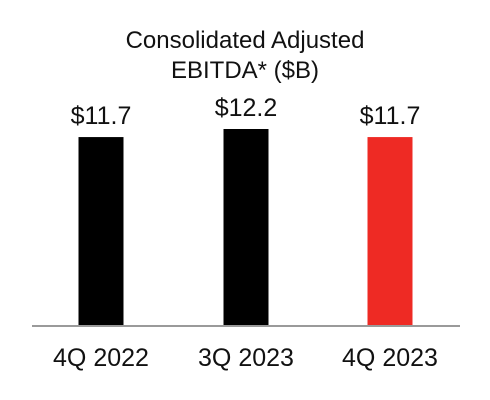  Describe the element at coordinates (246, 358) in the screenshot. I see `x-tick-label: 3Q 2023` at that location.